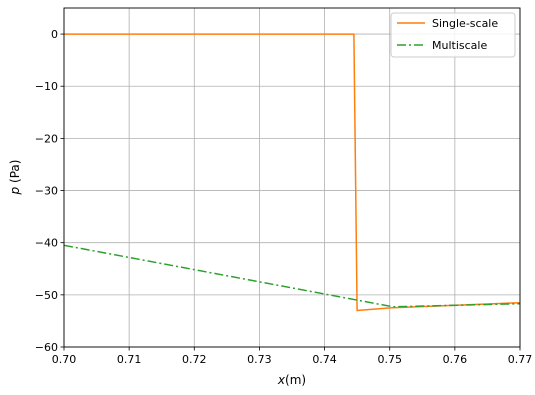 The image size is (535, 395). I want to click on y-tick-label: −30, so click(46, 191).